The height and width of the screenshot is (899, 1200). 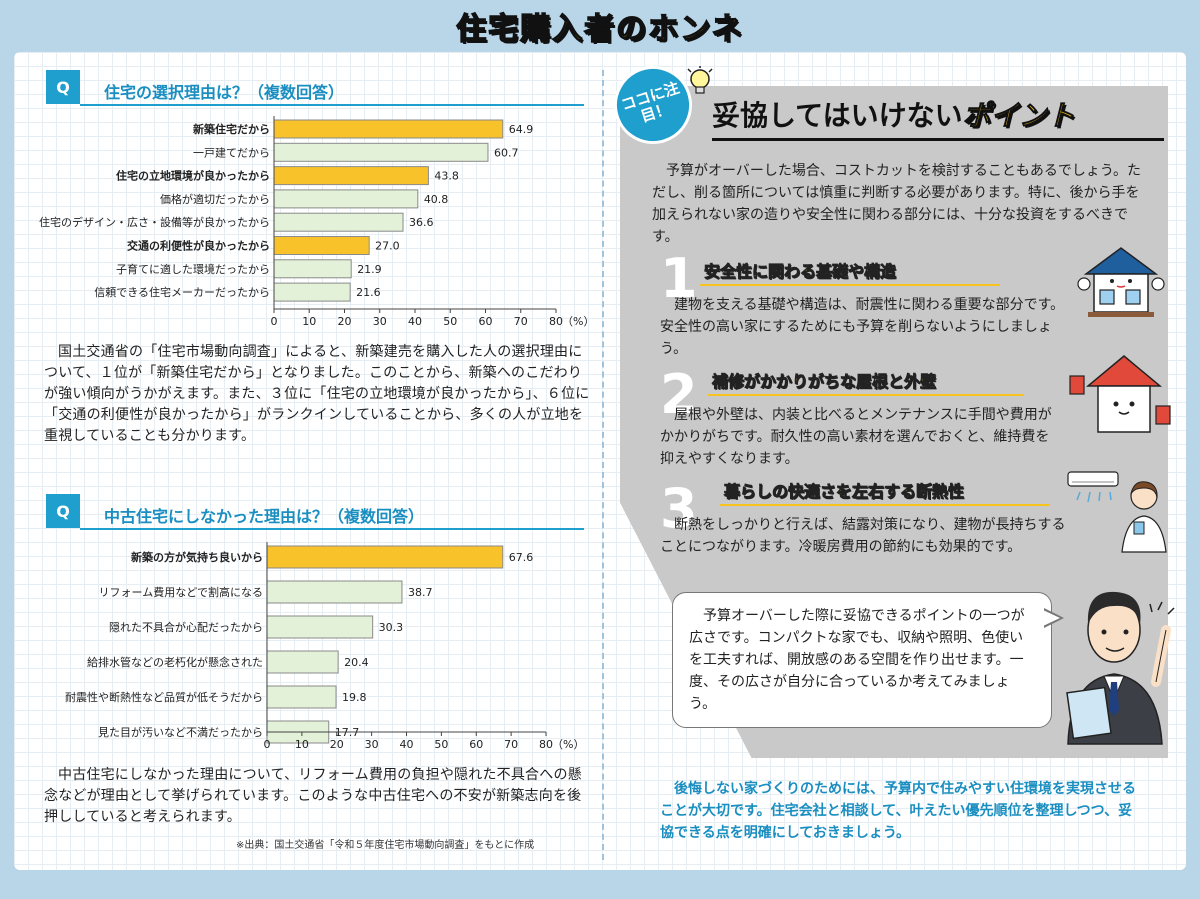 I want to click on q2-badge: Q, so click(x=63, y=511).